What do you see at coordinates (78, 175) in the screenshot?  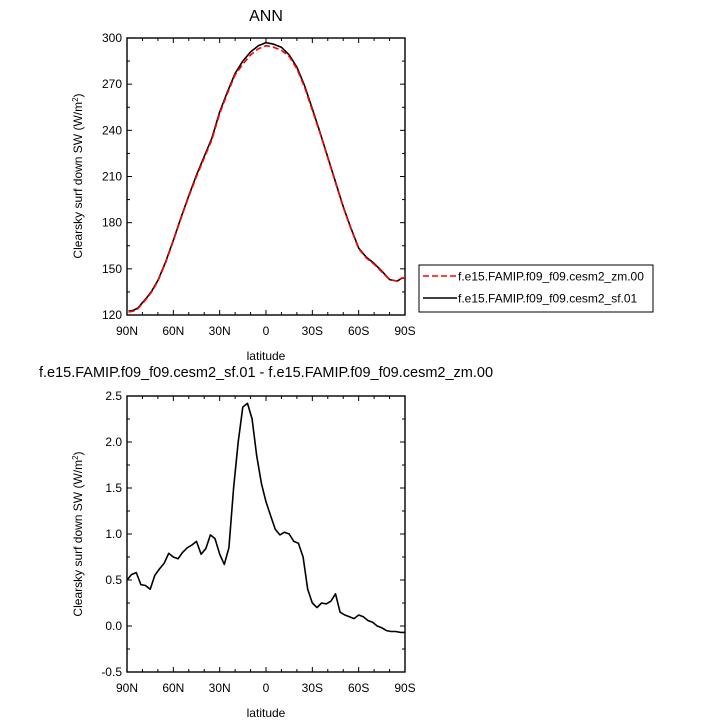 I see `top-y-axis-label: Clearsky surf down SW (W/m2)` at bounding box center [78, 175].